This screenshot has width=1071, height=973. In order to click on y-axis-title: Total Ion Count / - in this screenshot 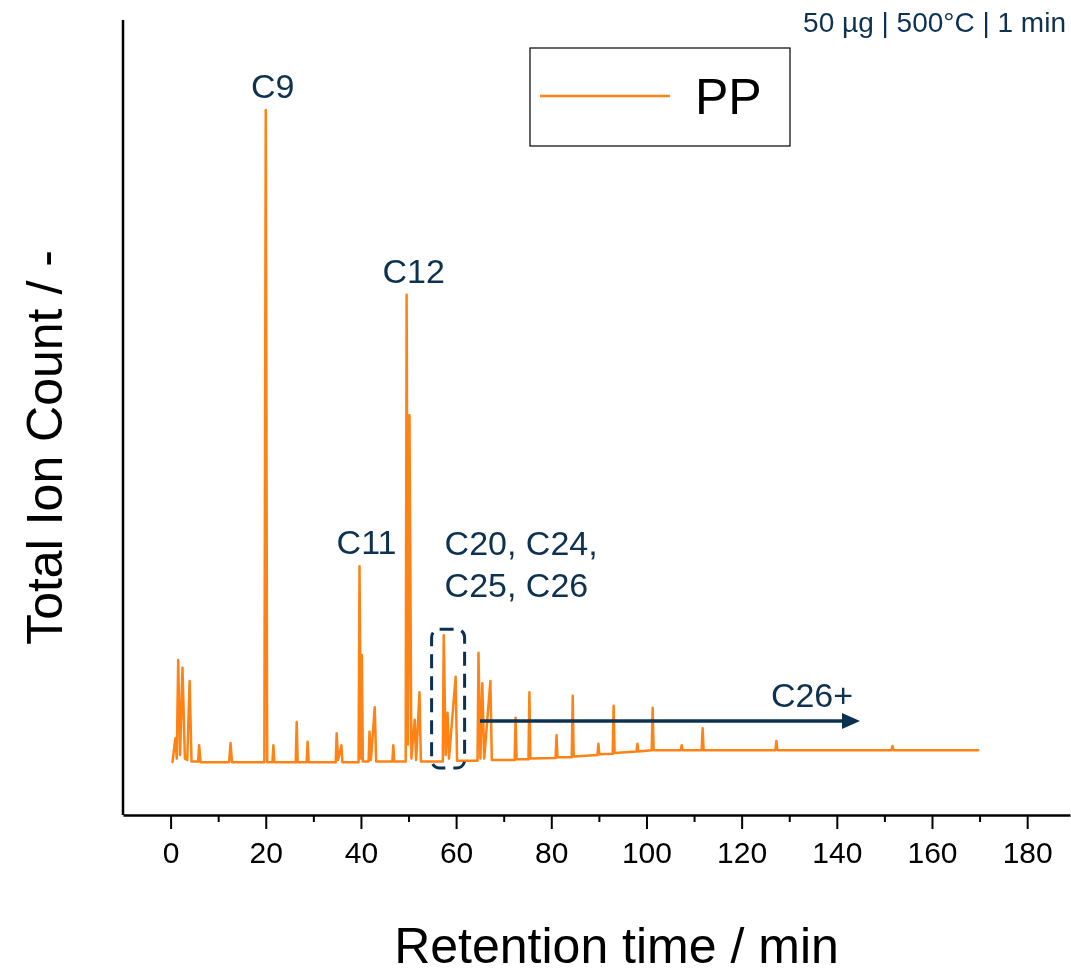, I will do `click(45, 447)`.